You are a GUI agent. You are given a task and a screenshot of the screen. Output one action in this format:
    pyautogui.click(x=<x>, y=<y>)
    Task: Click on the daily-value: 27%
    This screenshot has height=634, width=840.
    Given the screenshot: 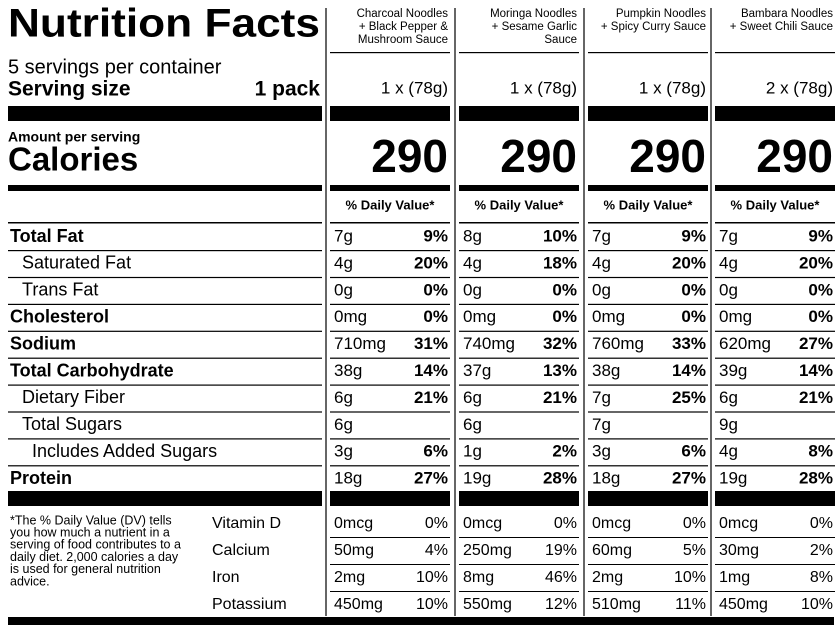 What is the action you would take?
    pyautogui.click(x=816, y=343)
    